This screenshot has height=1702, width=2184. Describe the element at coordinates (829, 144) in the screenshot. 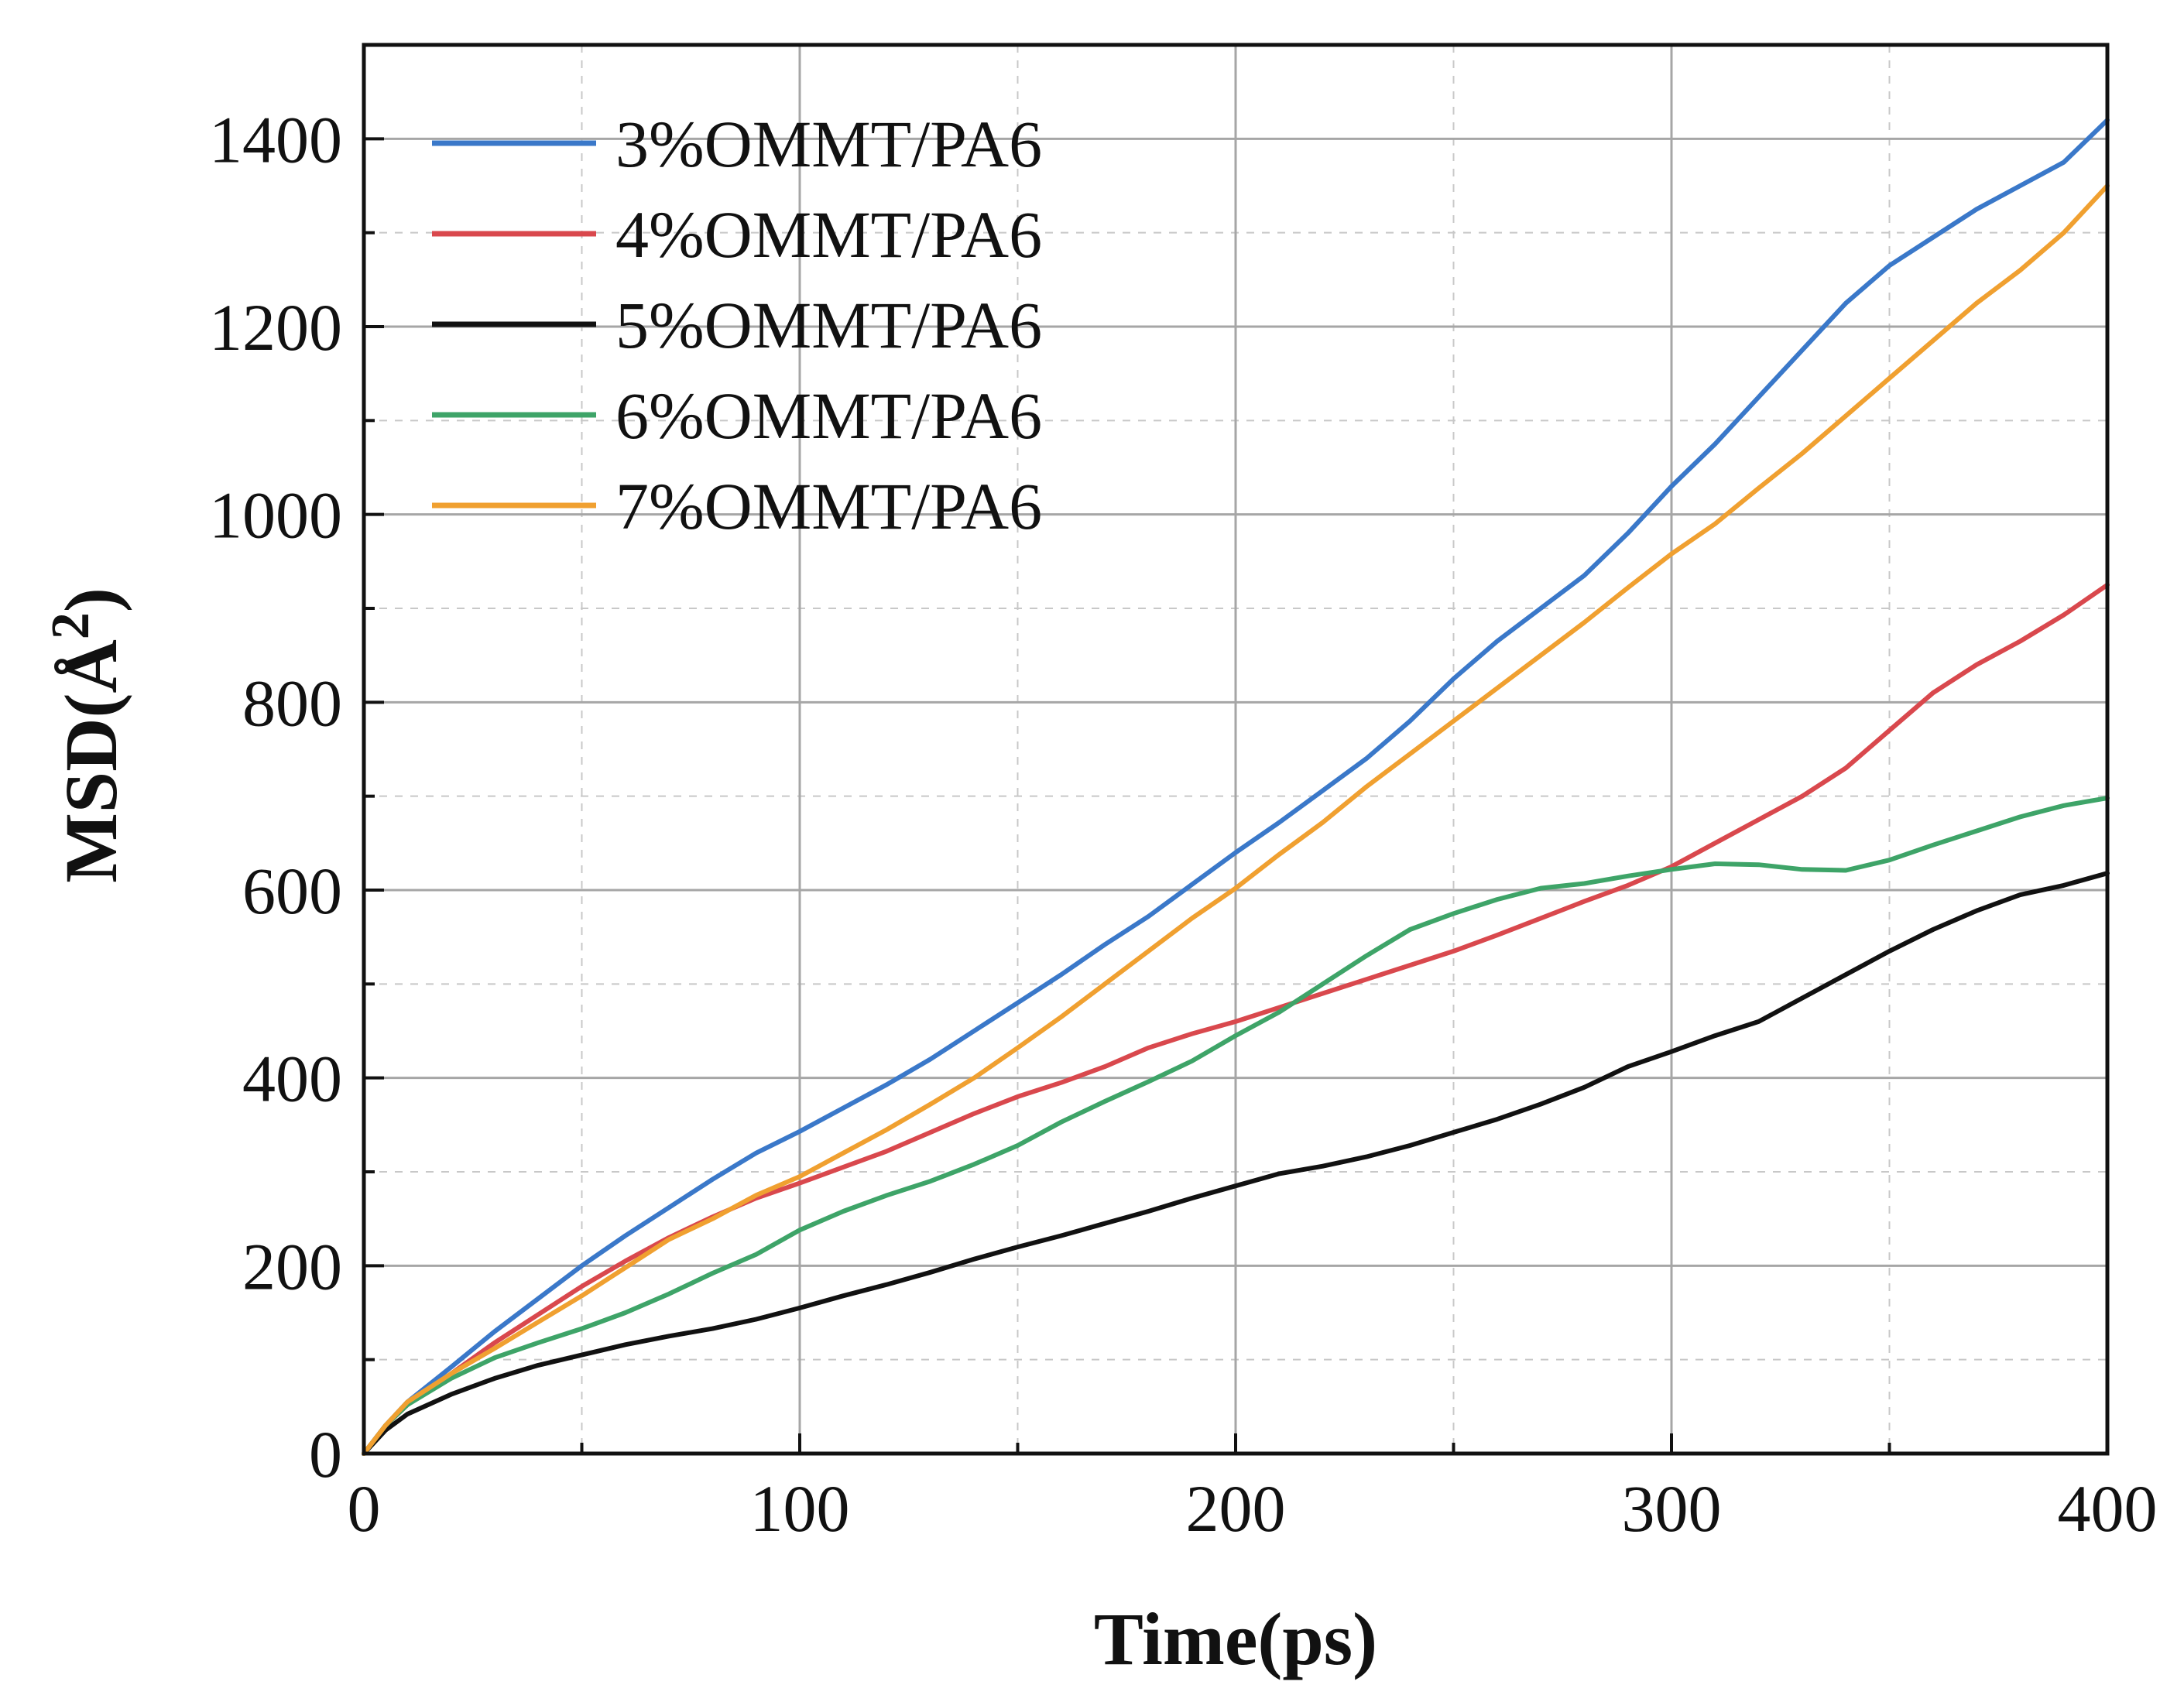

I see `legend-label: 3%OMMT/PA6` at that location.